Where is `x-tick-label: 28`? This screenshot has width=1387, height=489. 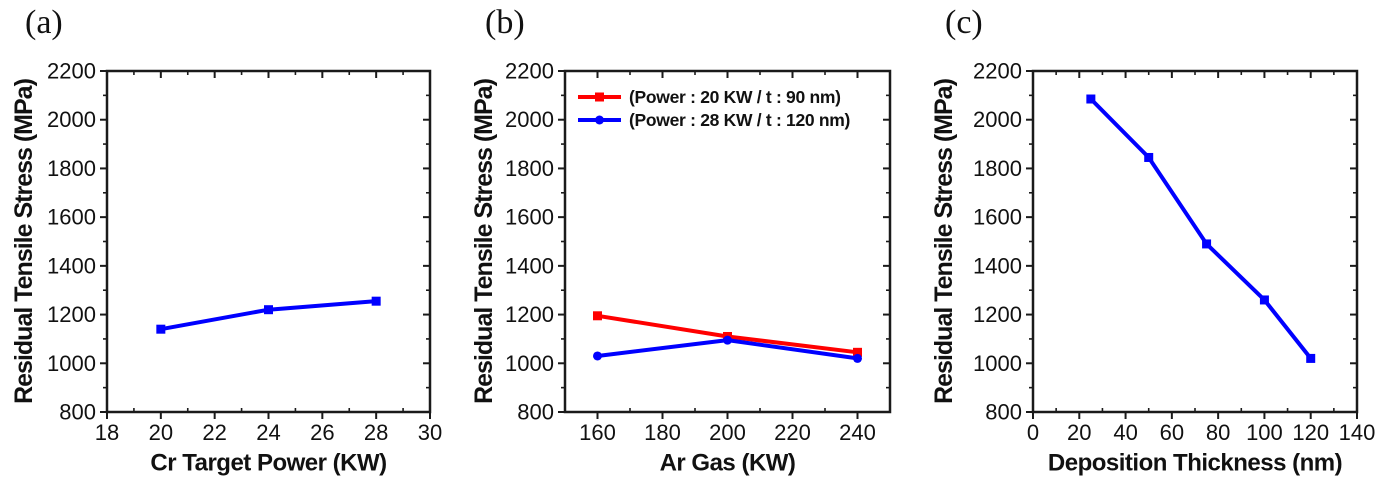 x-tick-label: 28 is located at coordinates (376, 432).